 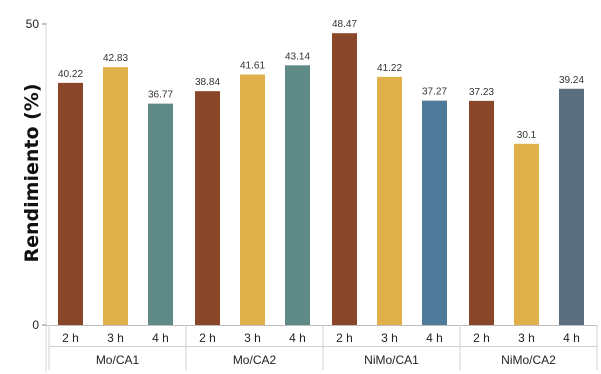 What do you see at coordinates (118, 360) in the screenshot?
I see `x-group-label: Mo/CA1` at bounding box center [118, 360].